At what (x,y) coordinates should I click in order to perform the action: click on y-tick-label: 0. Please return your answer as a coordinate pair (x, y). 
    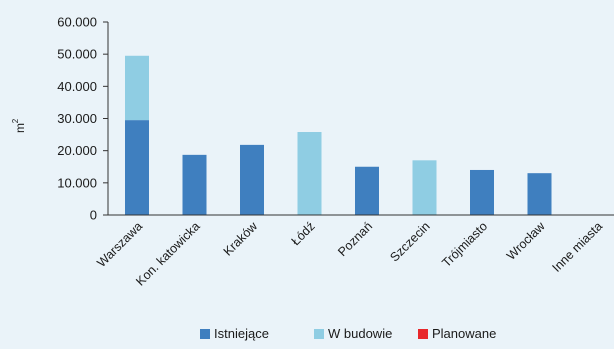
    Looking at the image, I should click on (93, 215).